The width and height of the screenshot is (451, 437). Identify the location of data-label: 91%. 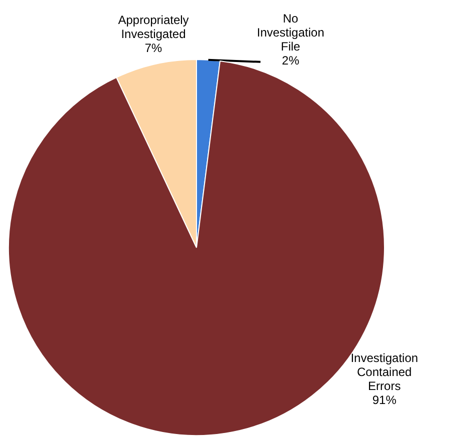
(384, 400).